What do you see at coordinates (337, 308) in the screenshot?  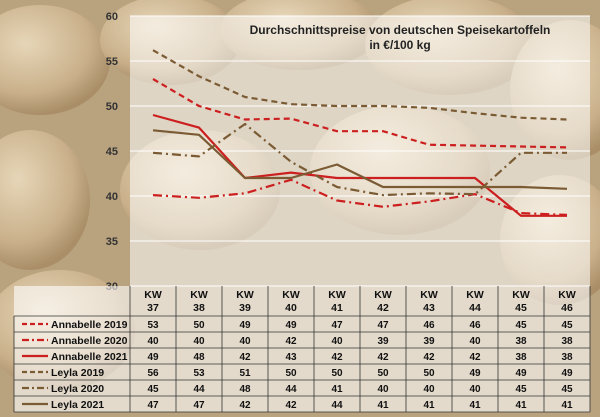 I see `x-tick-label: 41` at bounding box center [337, 308].